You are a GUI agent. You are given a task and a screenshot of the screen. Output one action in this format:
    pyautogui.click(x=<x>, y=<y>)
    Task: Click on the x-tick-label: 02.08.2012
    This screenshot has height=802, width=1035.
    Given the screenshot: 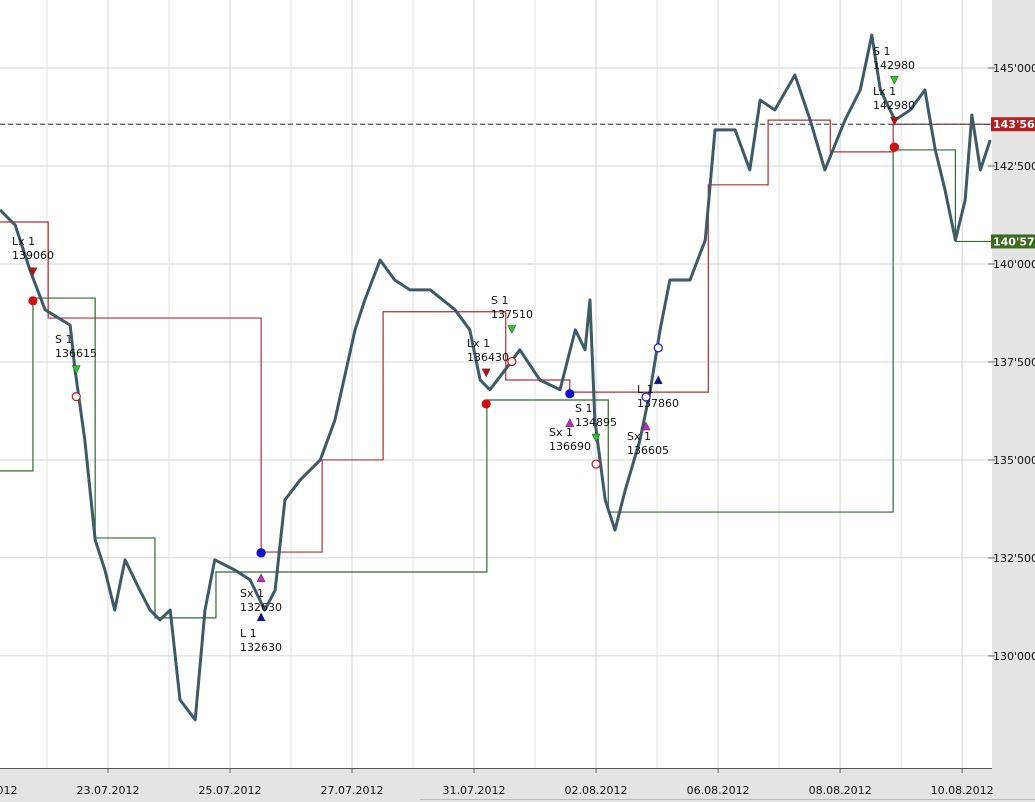 What is the action you would take?
    pyautogui.click(x=596, y=790)
    